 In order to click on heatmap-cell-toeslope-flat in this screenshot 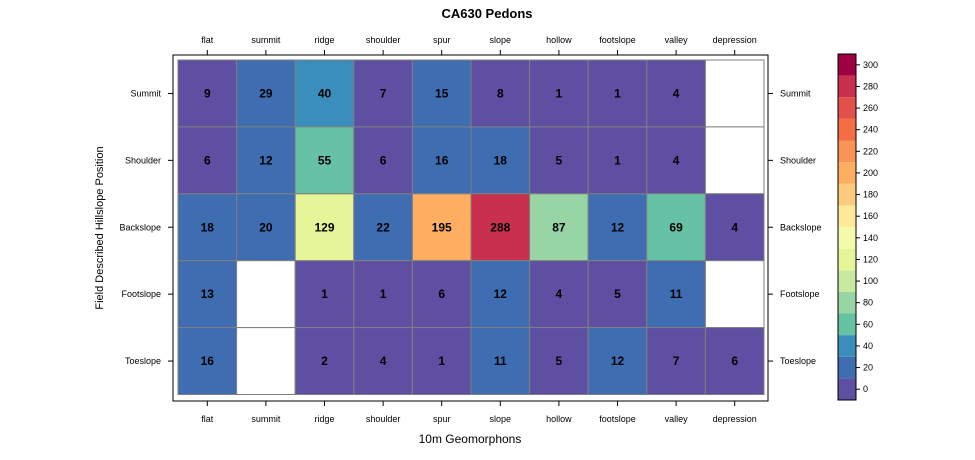, I will do `click(207, 361)`.